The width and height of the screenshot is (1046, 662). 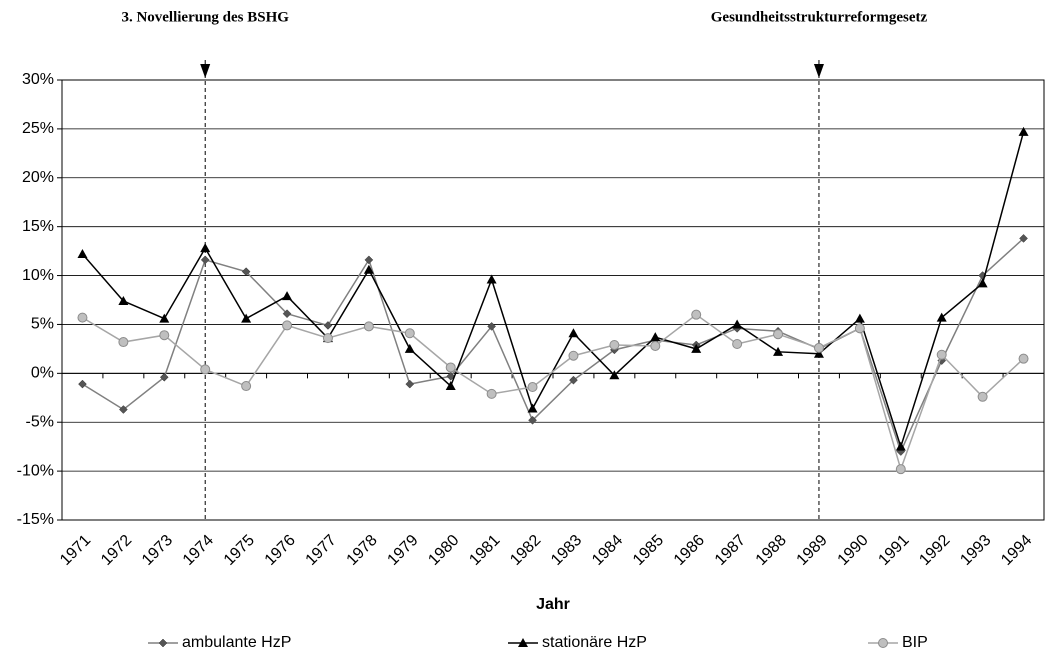 I want to click on y-tick-label: -15%, so click(x=35, y=519).